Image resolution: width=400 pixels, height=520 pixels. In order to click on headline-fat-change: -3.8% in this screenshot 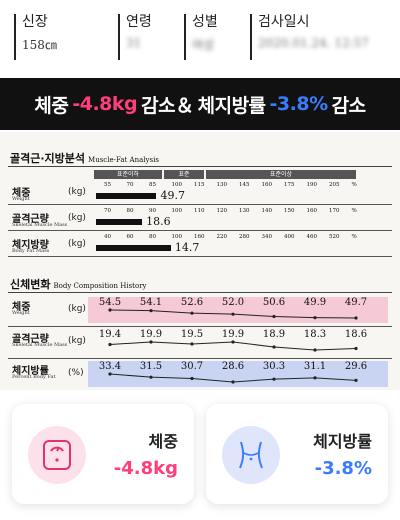, I will do `click(299, 104)`.